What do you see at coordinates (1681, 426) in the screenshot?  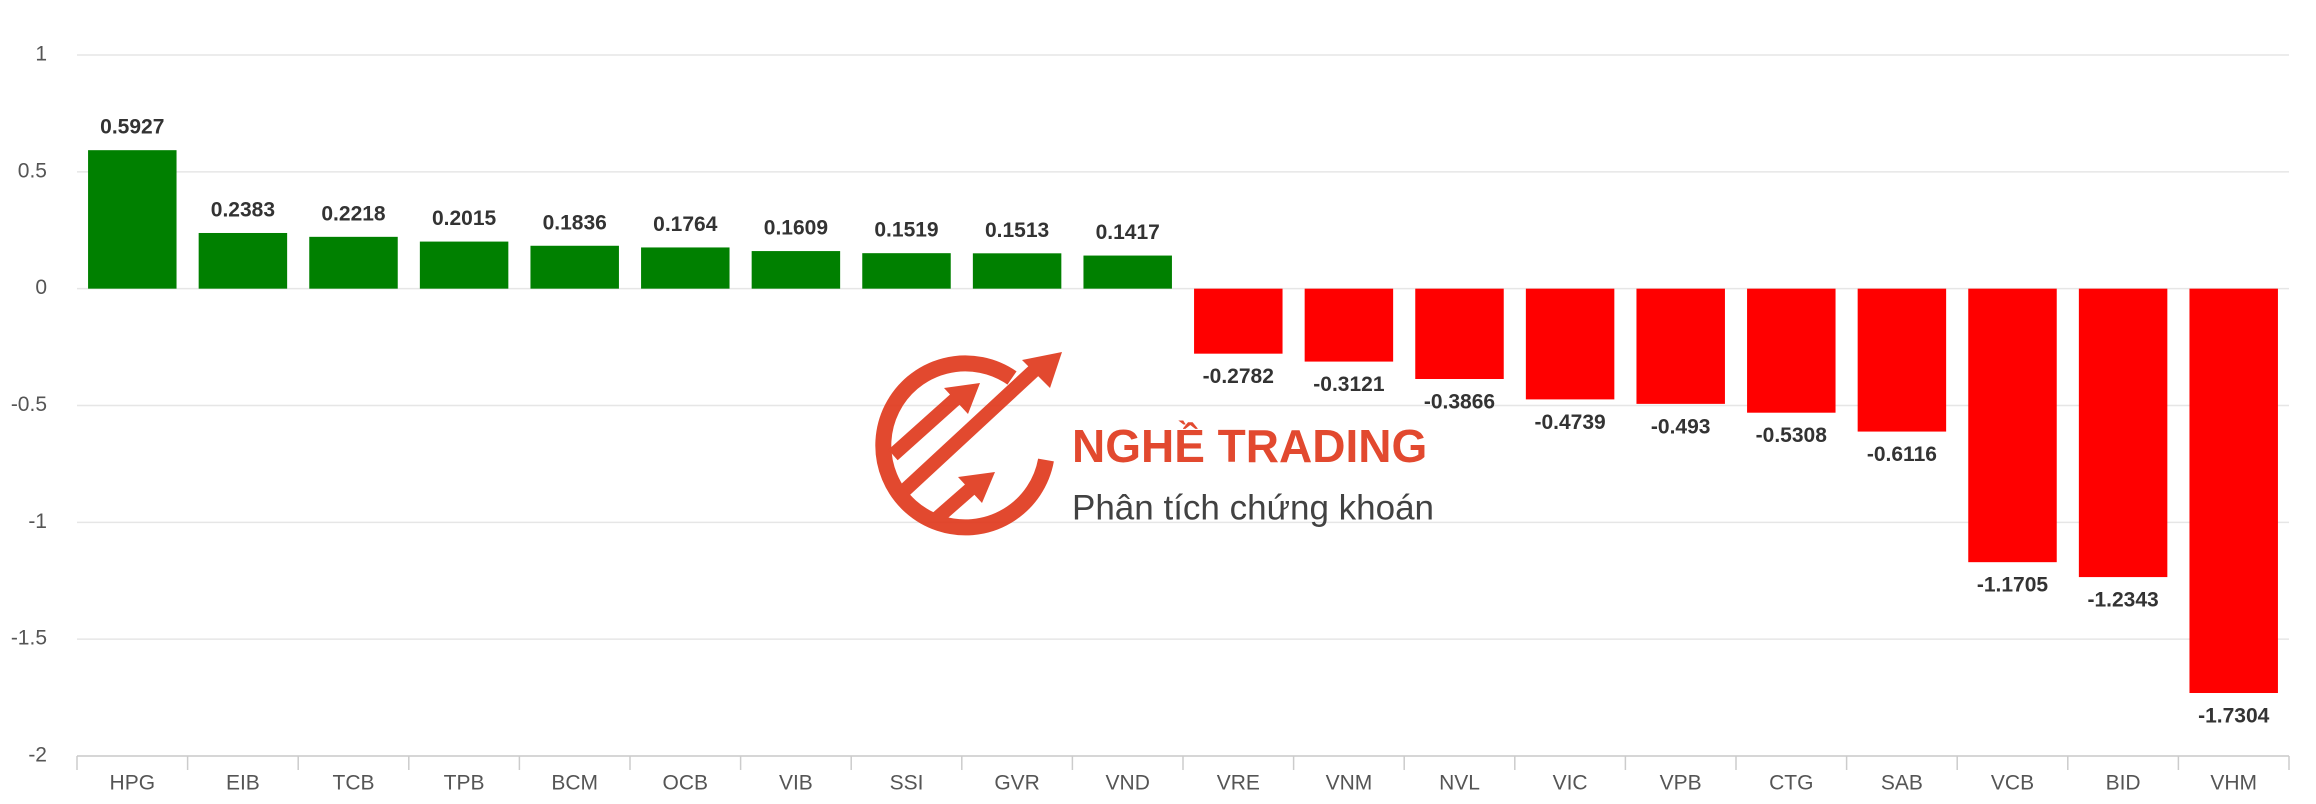 I see `value-label: -0.493` at bounding box center [1681, 426].